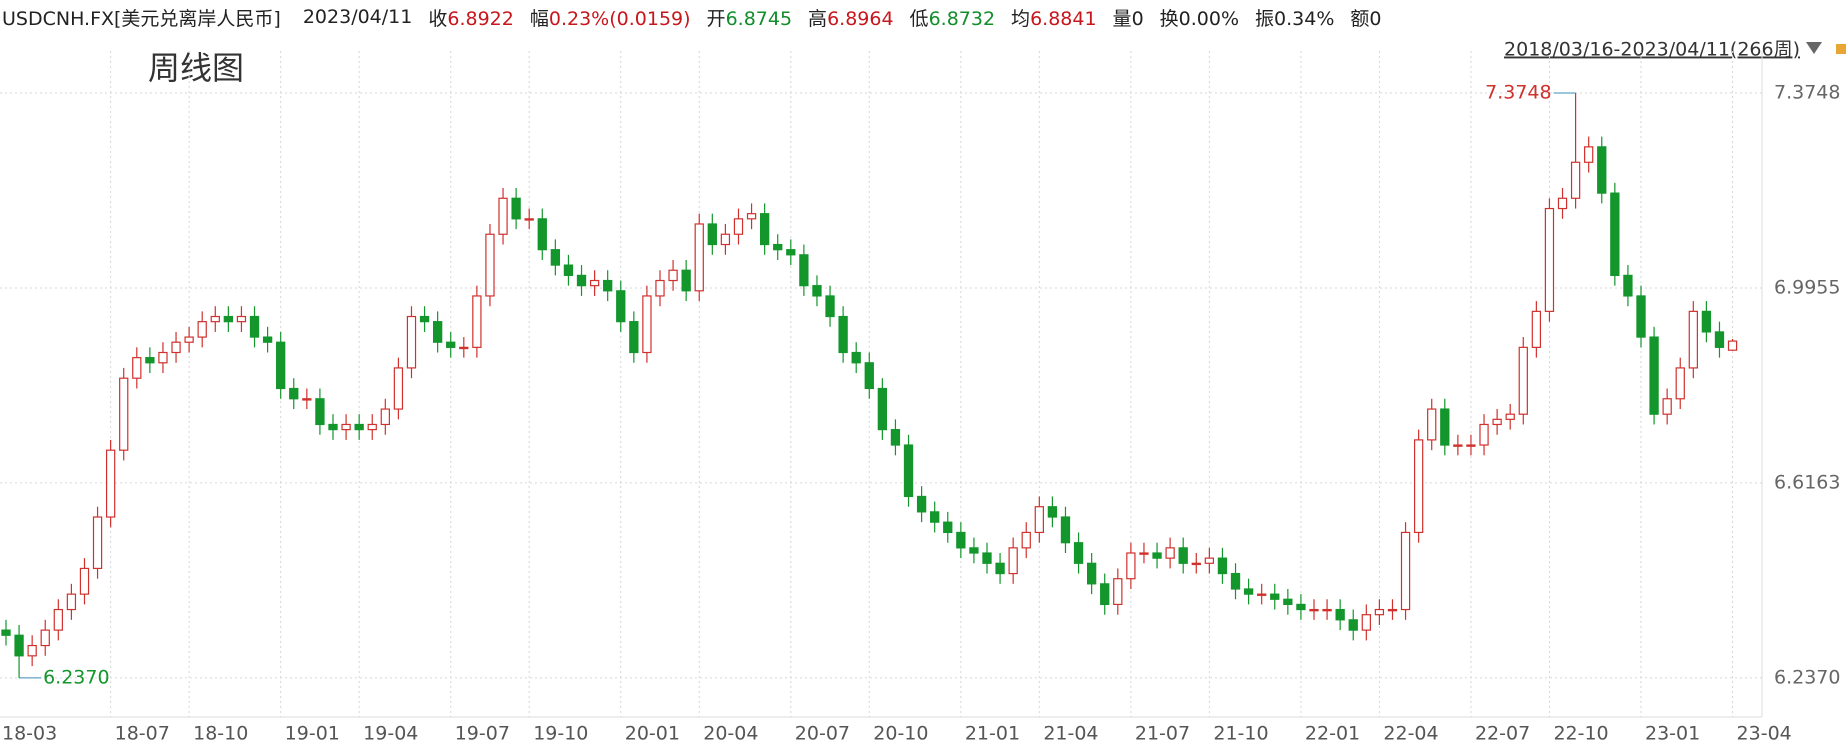 This screenshot has width=1848, height=751. I want to click on field-label: 额, so click(1360, 18).